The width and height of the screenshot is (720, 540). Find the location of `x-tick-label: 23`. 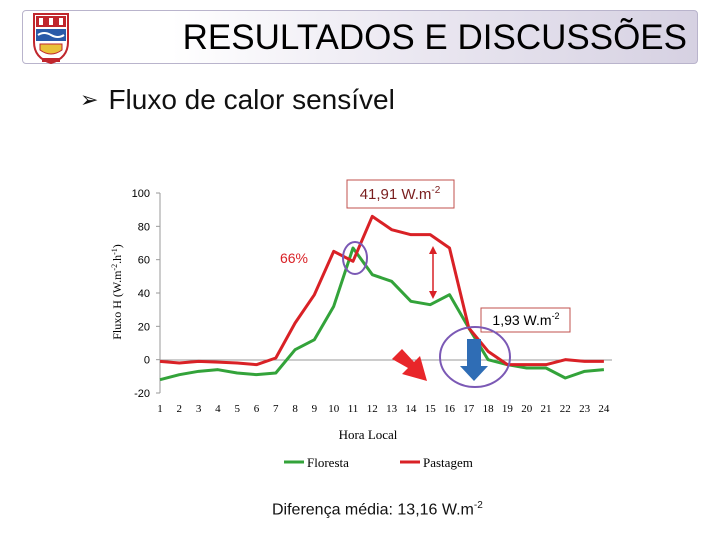

x-tick-label: 23 is located at coordinates (585, 409).